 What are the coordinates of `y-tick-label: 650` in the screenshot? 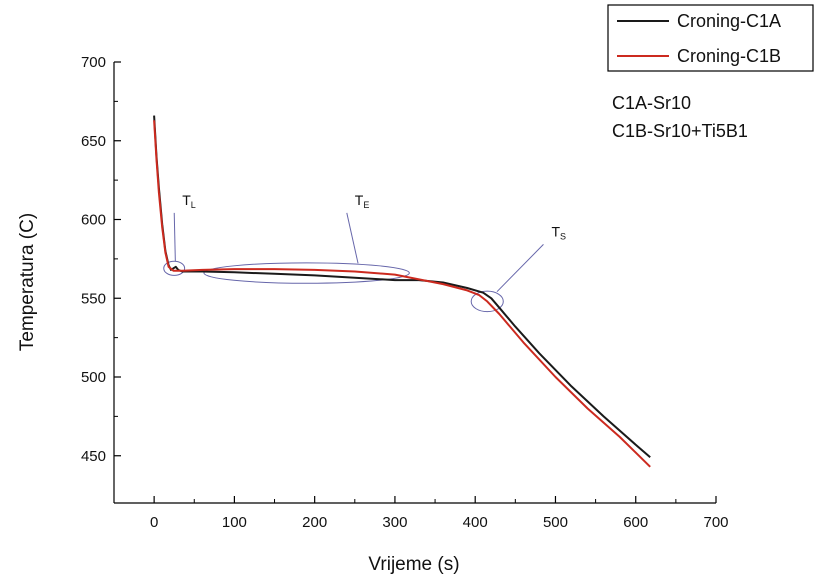 It's located at (93, 141).